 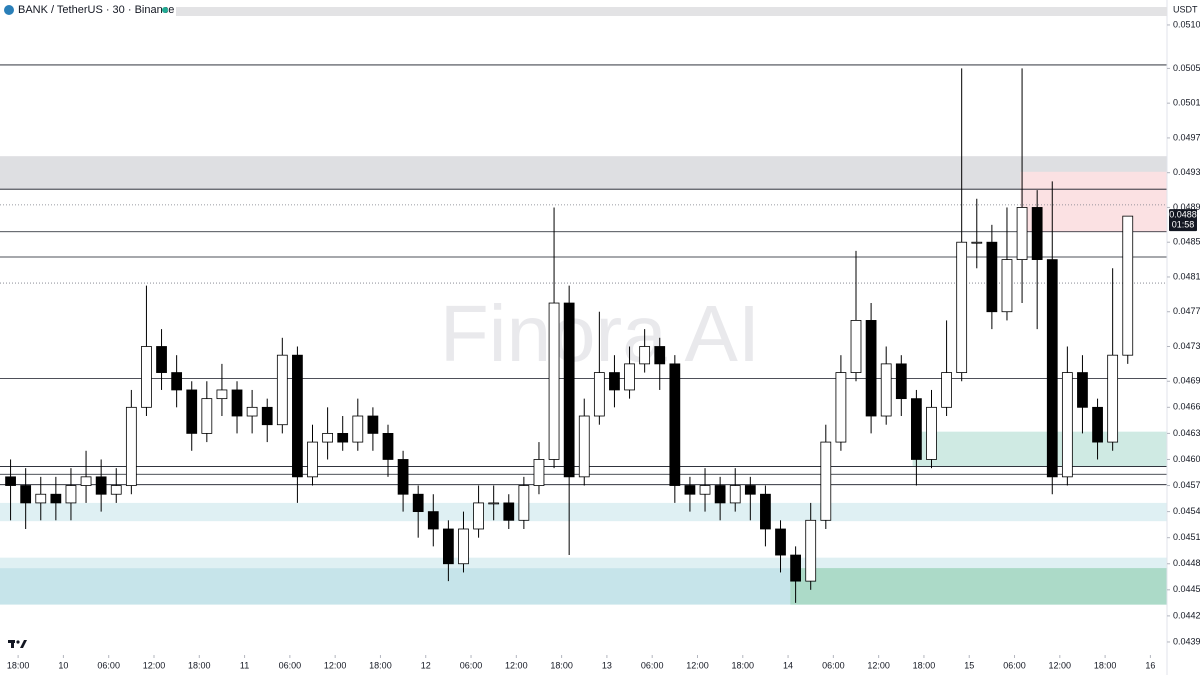 What do you see at coordinates (1186, 485) in the screenshot?
I see `y-tick-label: 0.0457` at bounding box center [1186, 485].